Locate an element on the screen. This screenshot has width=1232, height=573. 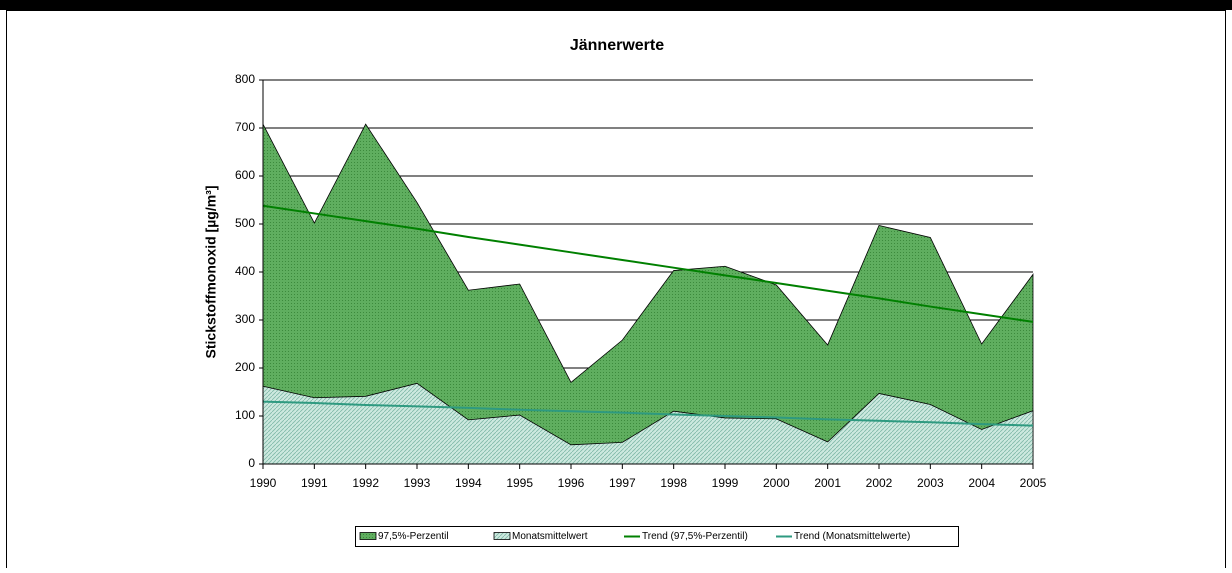
x-tick-label: 1994 is located at coordinates (468, 483).